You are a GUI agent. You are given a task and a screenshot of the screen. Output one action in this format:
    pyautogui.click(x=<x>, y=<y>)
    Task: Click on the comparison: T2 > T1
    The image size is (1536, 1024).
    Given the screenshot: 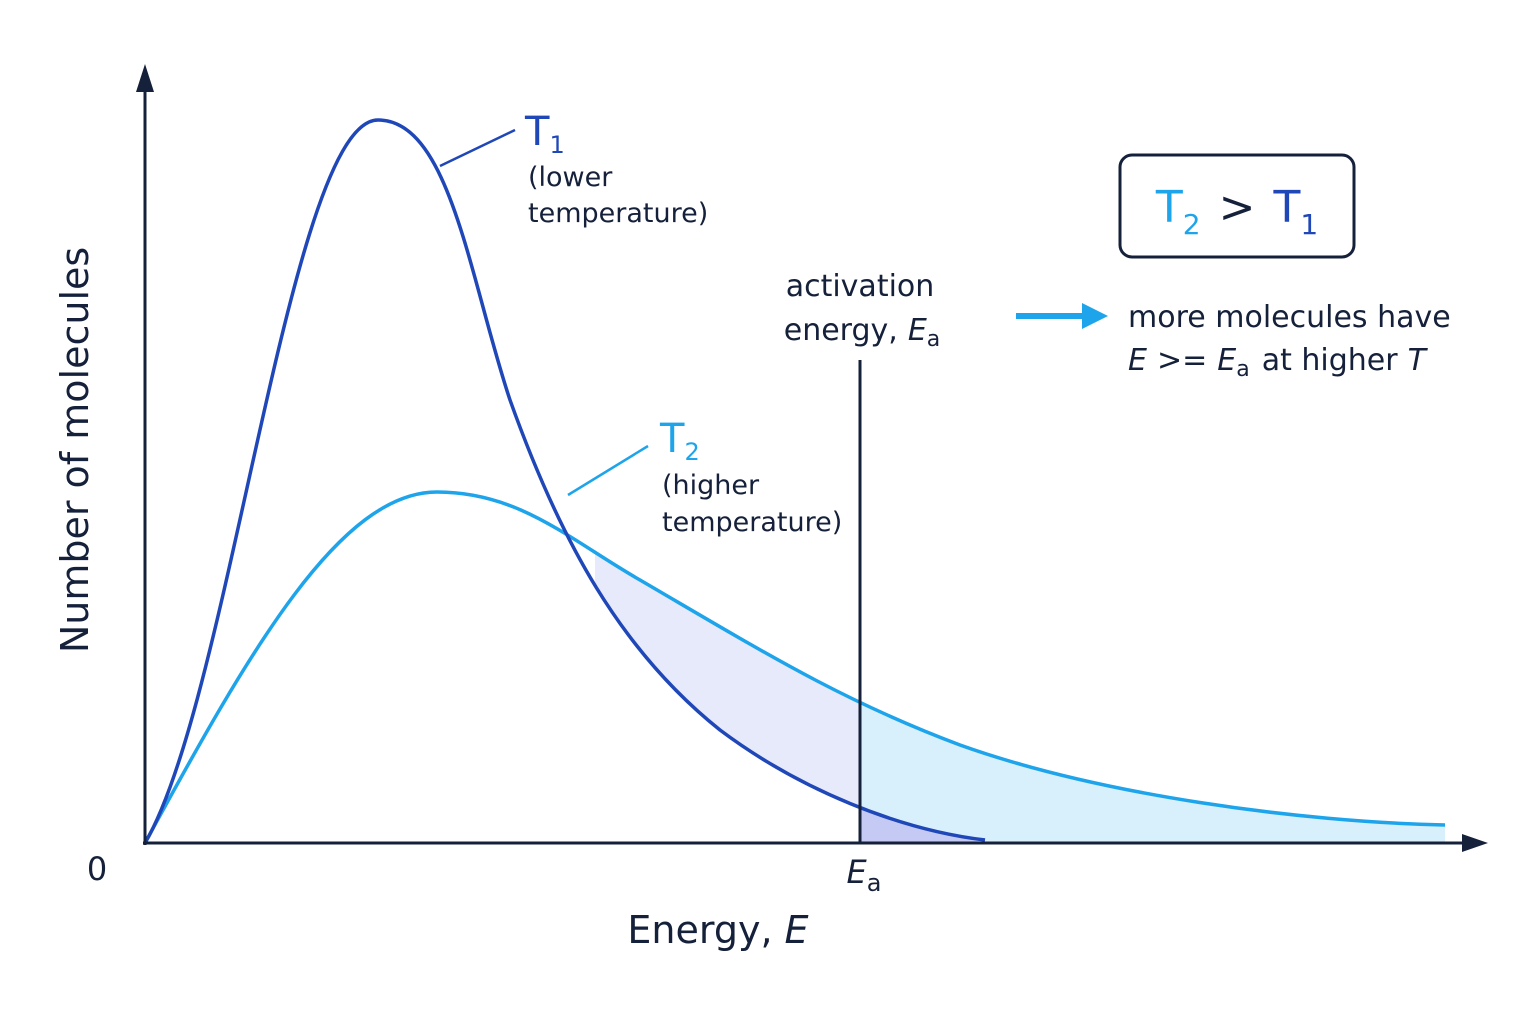 What is the action you would take?
    pyautogui.click(x=1236, y=211)
    